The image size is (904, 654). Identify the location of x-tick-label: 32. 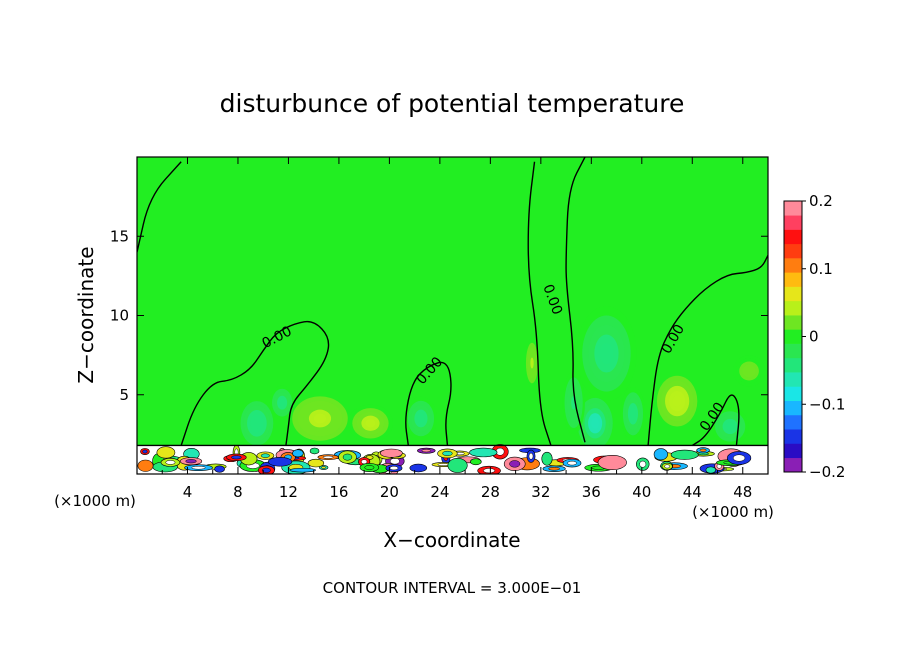
(540, 492).